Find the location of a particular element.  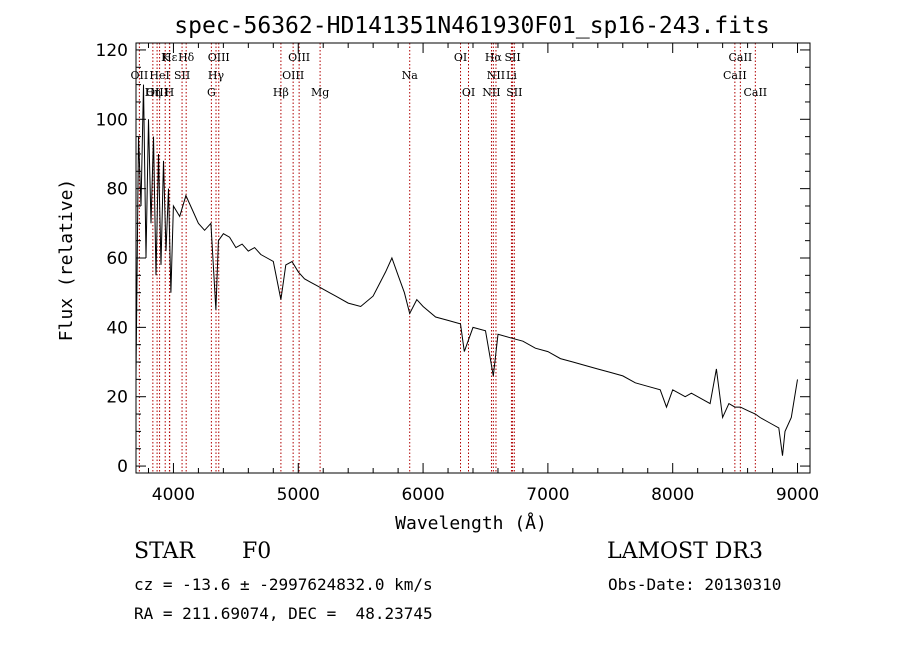

line-marker-label: OII is located at coordinates (140, 75).